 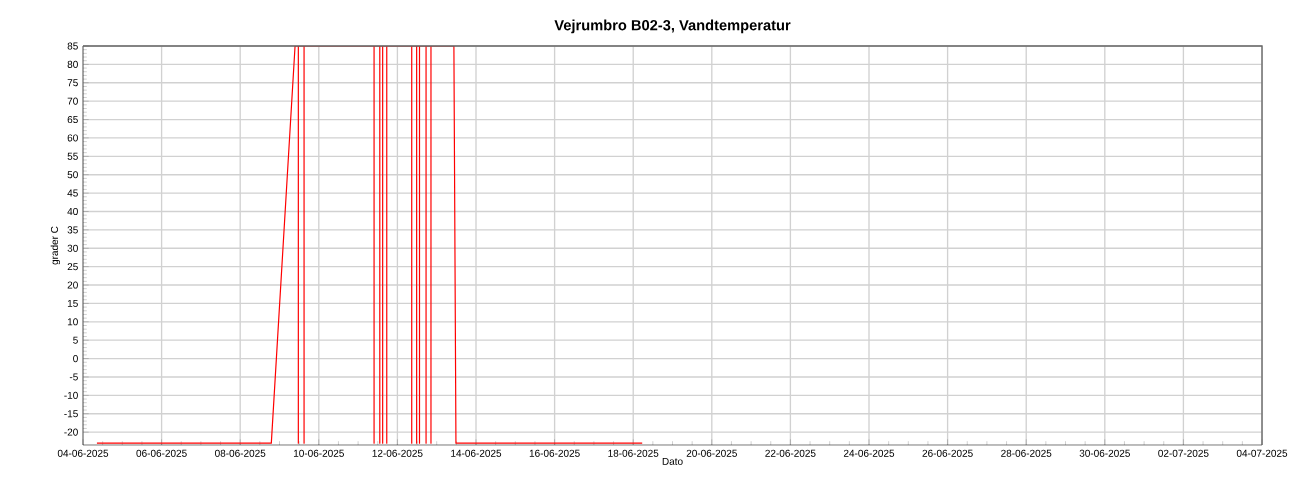 I want to click on x-tick-label: 24-06-2025, so click(x=869, y=453).